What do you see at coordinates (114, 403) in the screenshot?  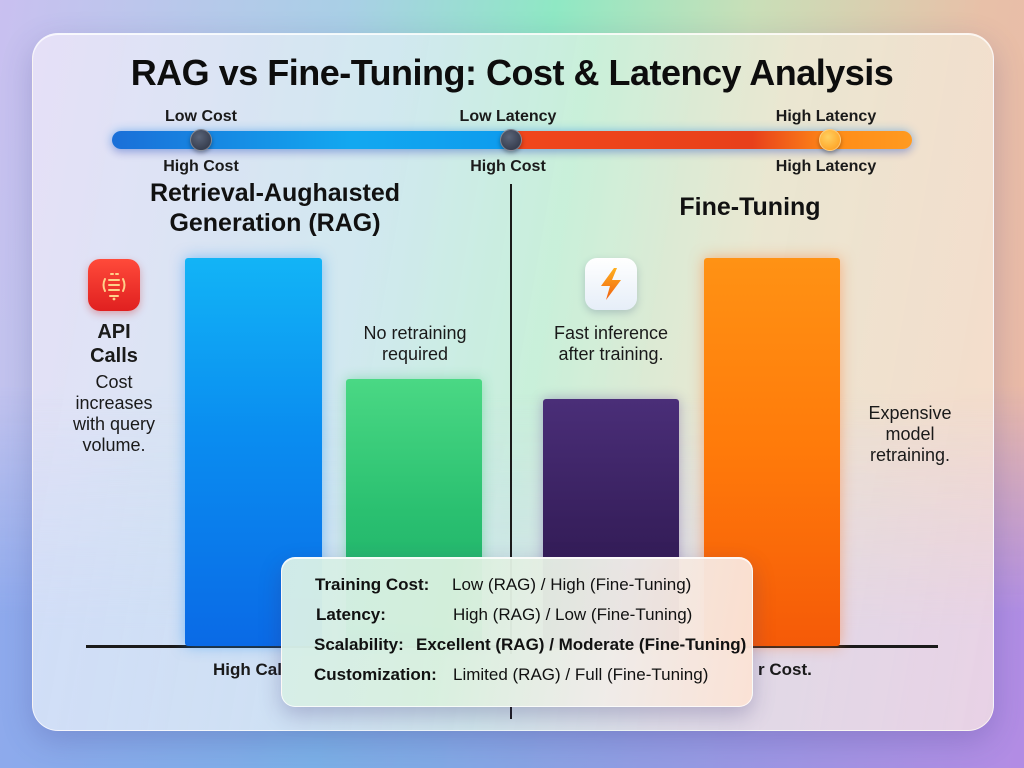 I see `note-line: increases` at bounding box center [114, 403].